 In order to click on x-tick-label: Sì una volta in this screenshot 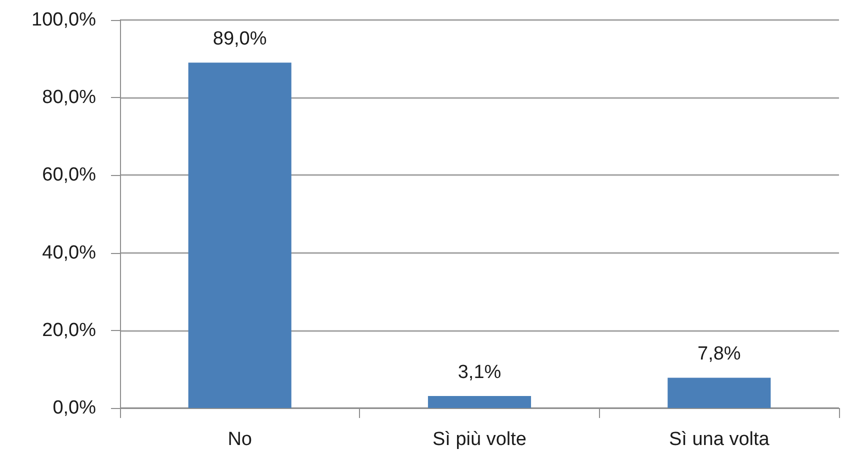, I will do `click(719, 439)`.